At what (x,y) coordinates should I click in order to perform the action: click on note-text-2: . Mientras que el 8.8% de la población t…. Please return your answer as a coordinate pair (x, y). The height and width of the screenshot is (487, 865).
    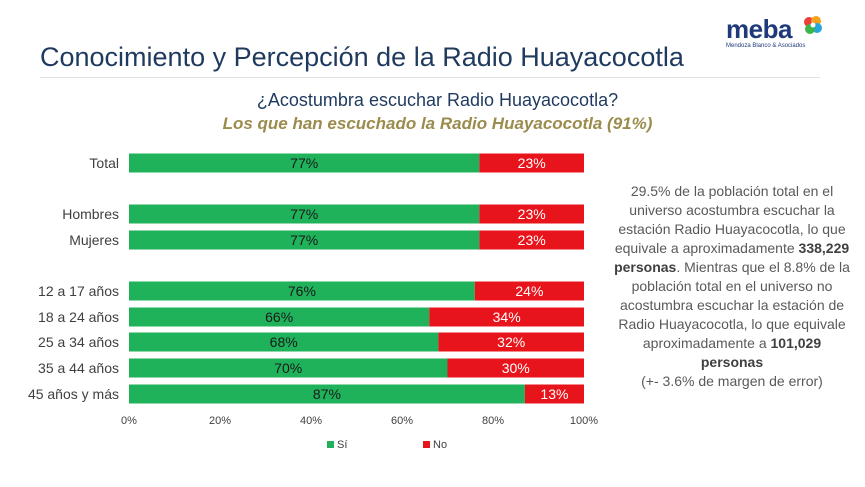
    Looking at the image, I should click on (734, 305).